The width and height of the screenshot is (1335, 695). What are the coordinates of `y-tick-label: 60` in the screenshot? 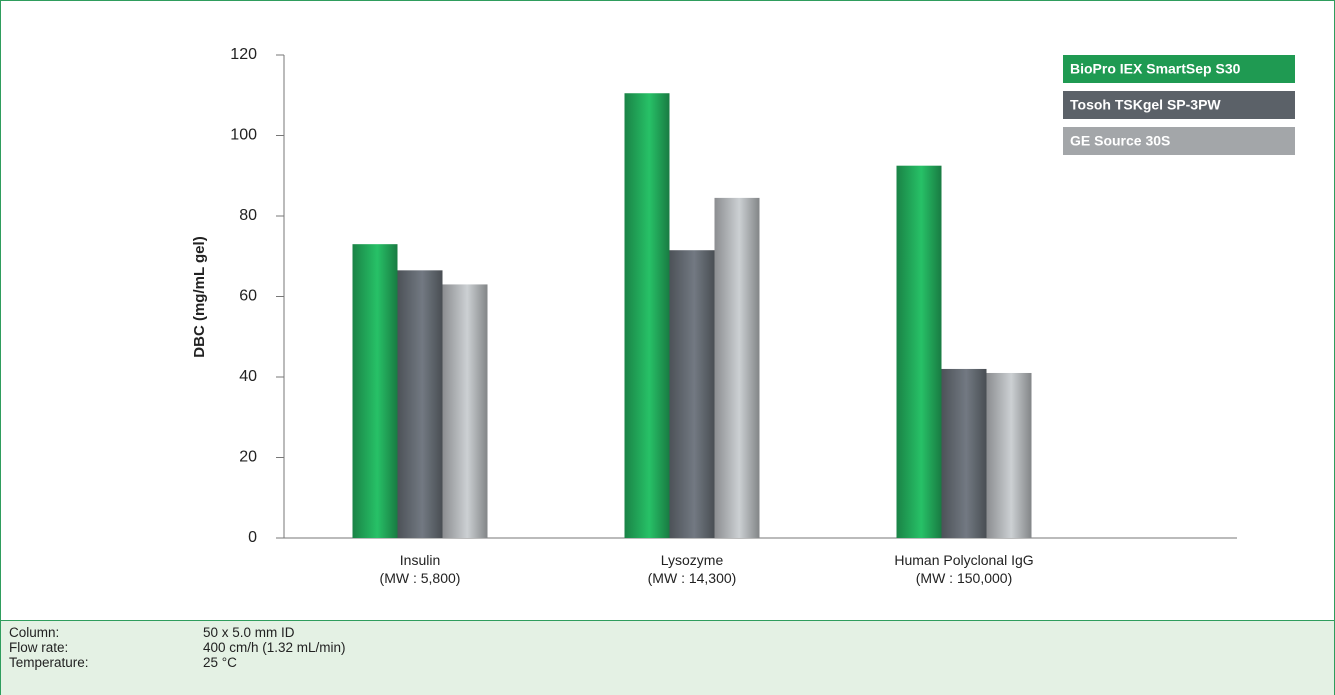 It's located at (248, 296).